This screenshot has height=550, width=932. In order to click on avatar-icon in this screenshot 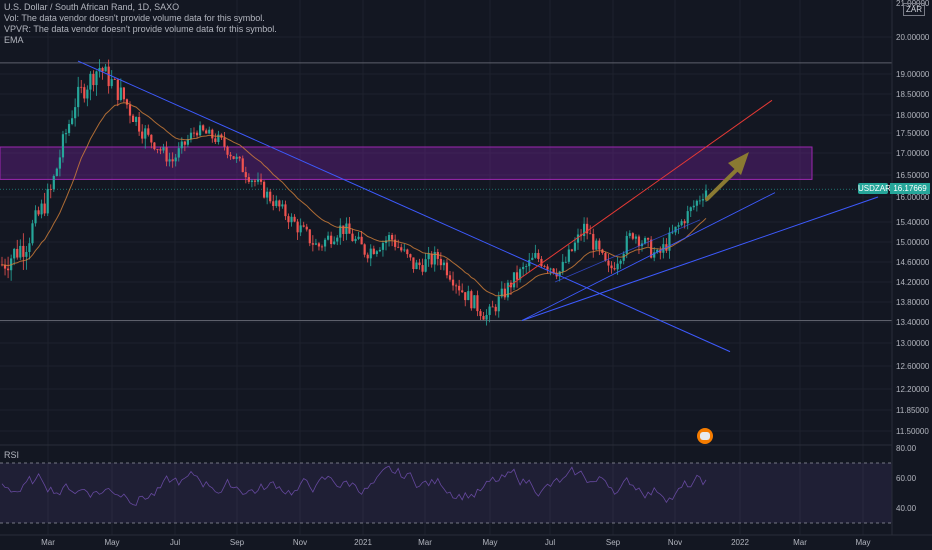, I will do `click(705, 436)`.